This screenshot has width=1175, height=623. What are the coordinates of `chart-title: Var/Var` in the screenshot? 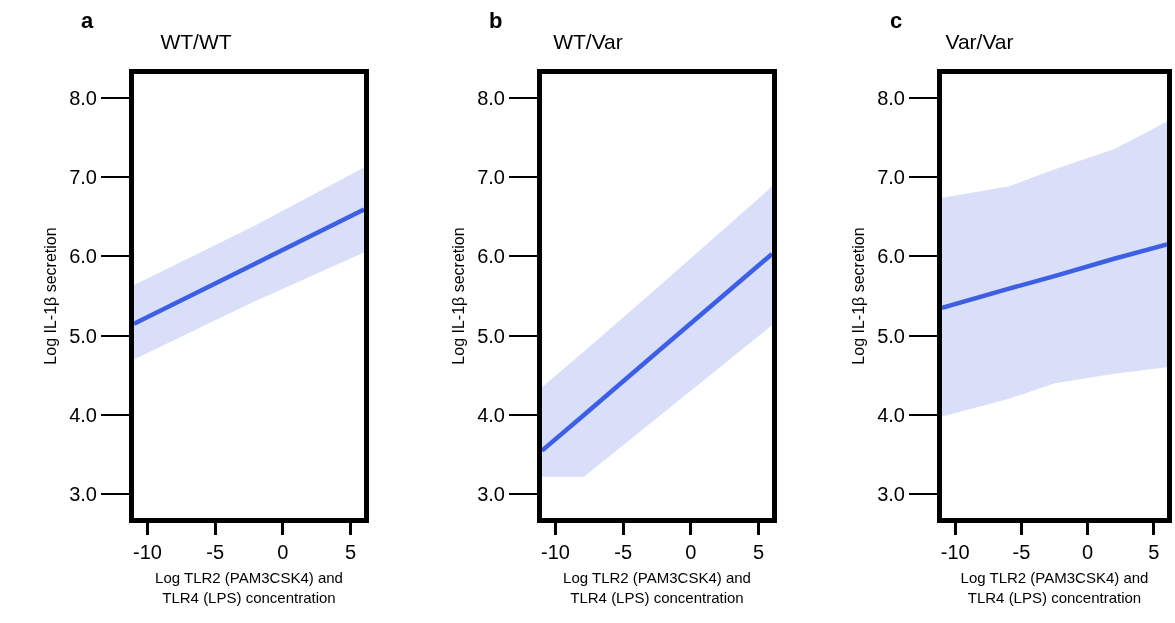 It's located at (979, 42).